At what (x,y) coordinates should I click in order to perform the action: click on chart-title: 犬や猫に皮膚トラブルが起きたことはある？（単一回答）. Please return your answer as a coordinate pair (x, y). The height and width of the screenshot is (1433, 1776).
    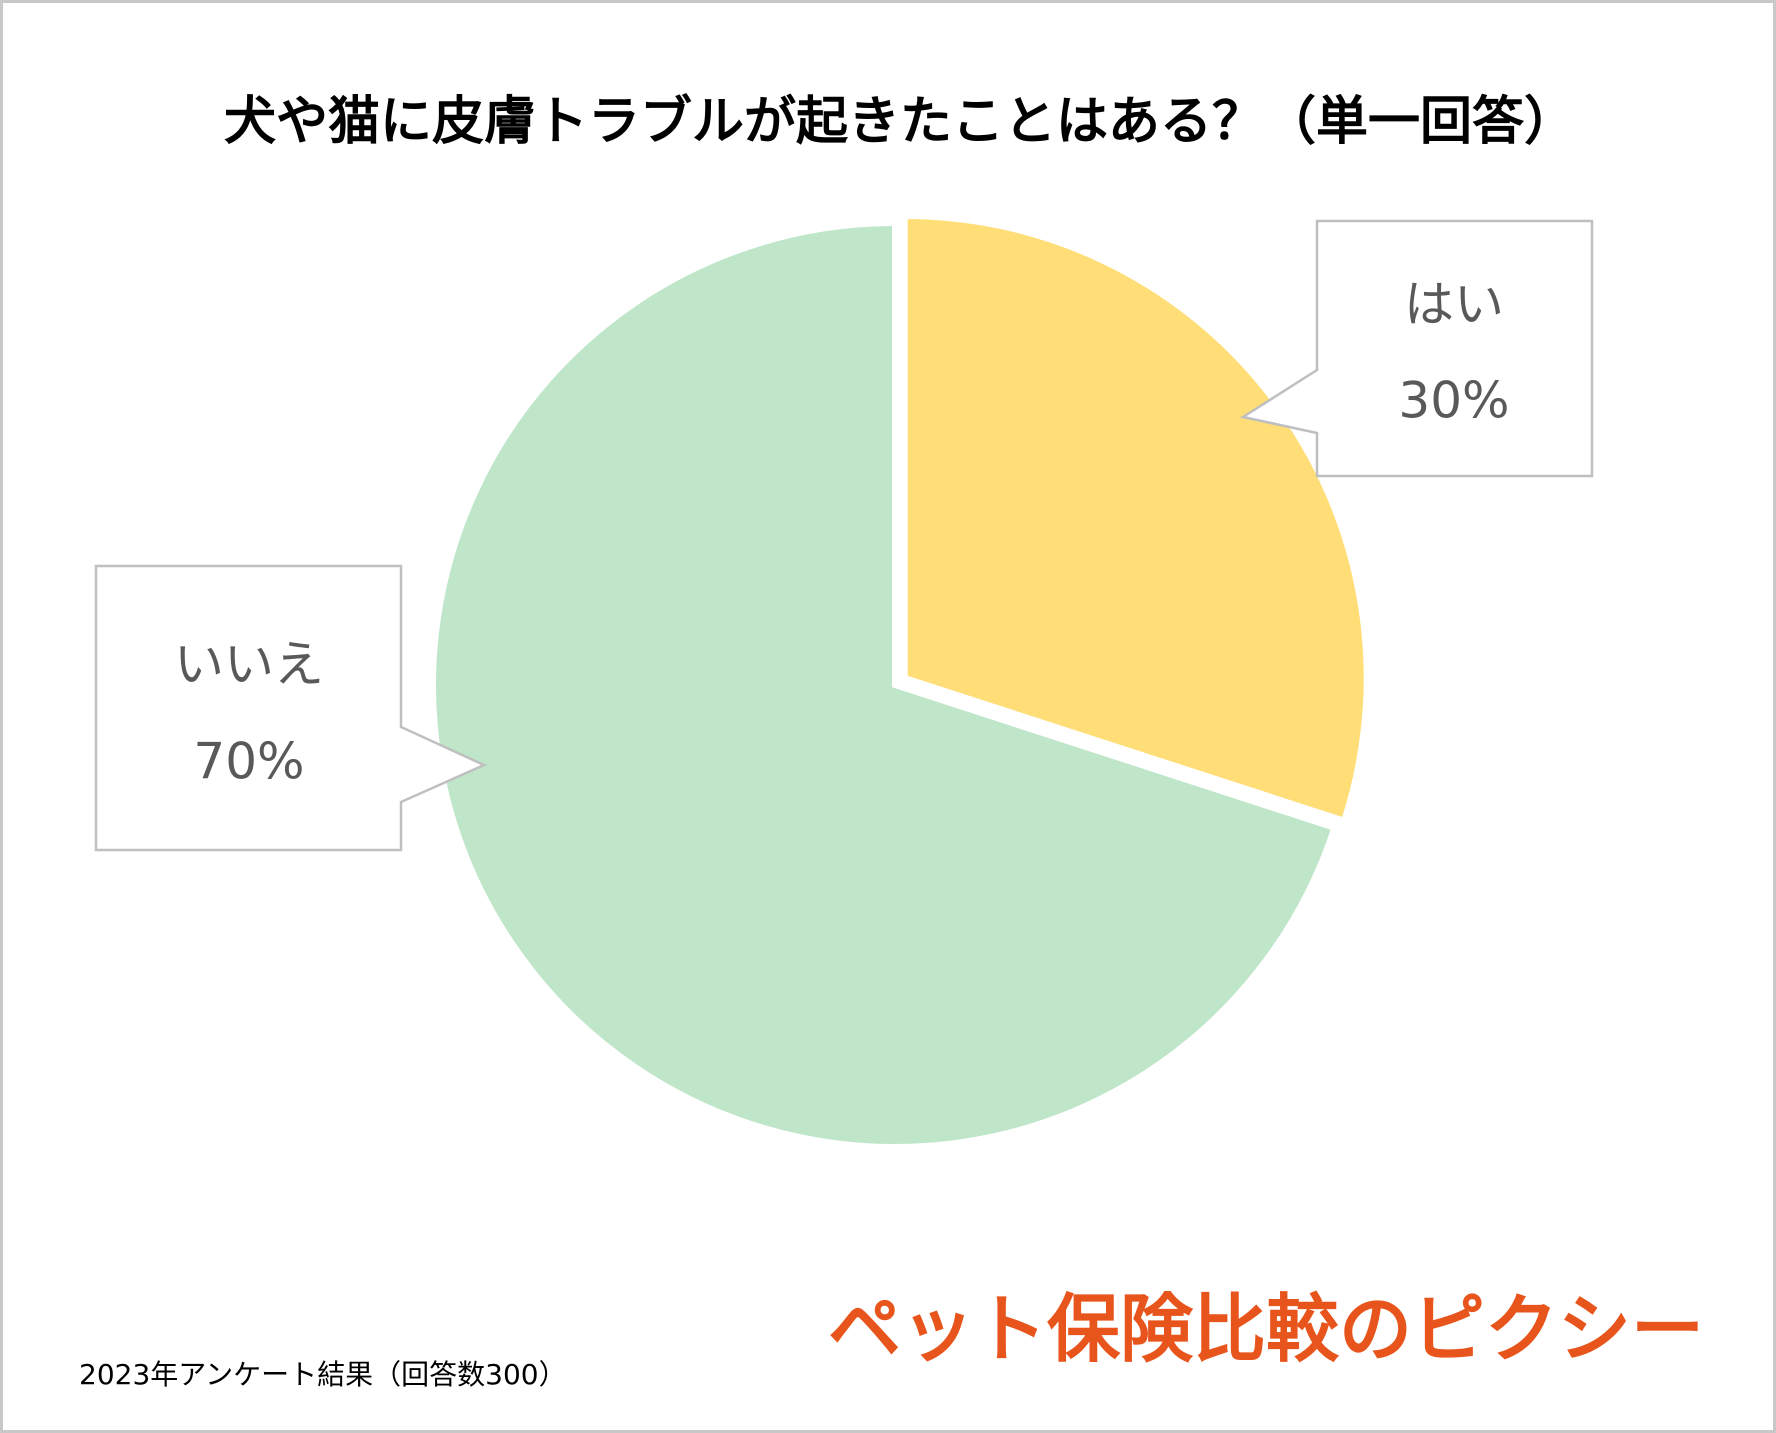
    Looking at the image, I should click on (900, 122).